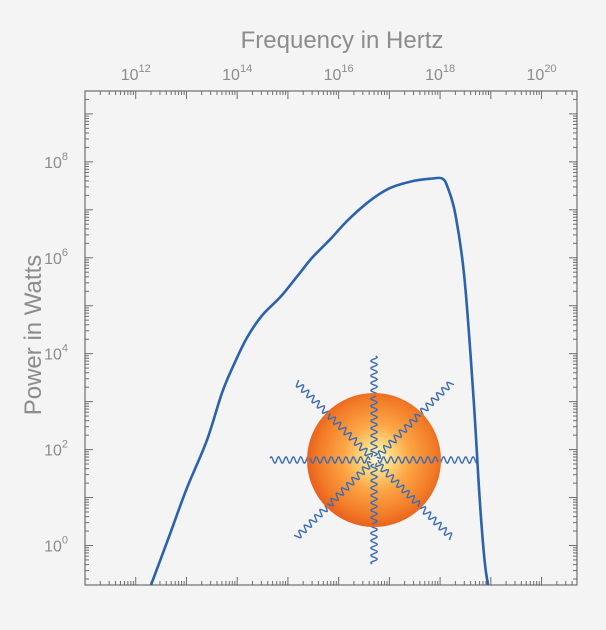 This screenshot has height=630, width=606. What do you see at coordinates (440, 73) in the screenshot?
I see `x-tick-label: 1018` at bounding box center [440, 73].